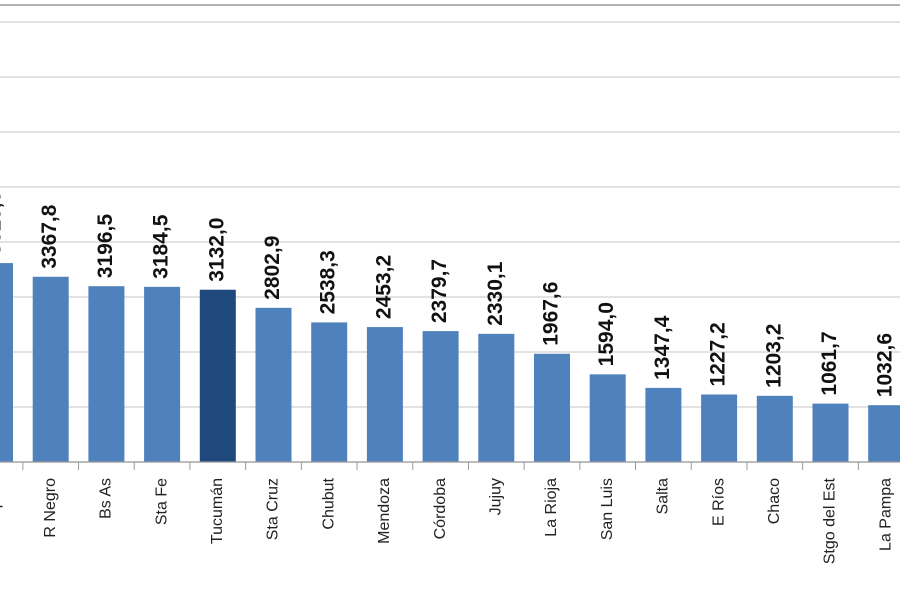  Describe the element at coordinates (829, 363) in the screenshot. I see `value-label: 1061,7` at that location.